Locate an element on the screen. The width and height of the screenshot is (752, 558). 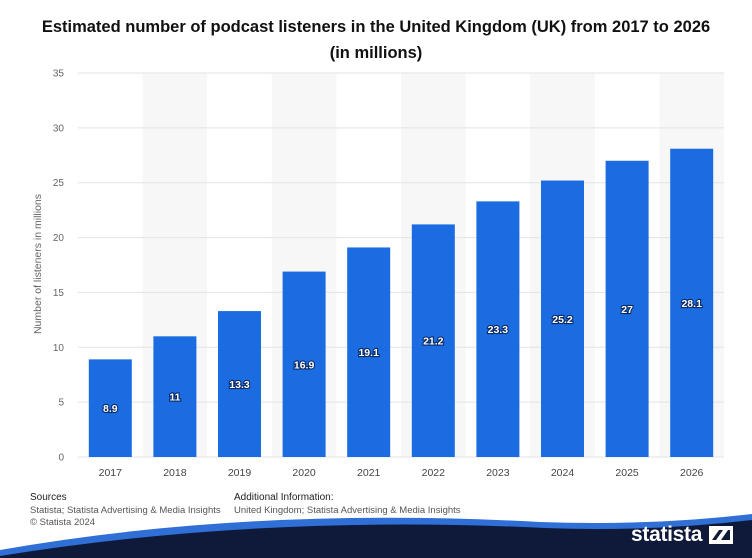
data-label: 28.1 is located at coordinates (691, 304).